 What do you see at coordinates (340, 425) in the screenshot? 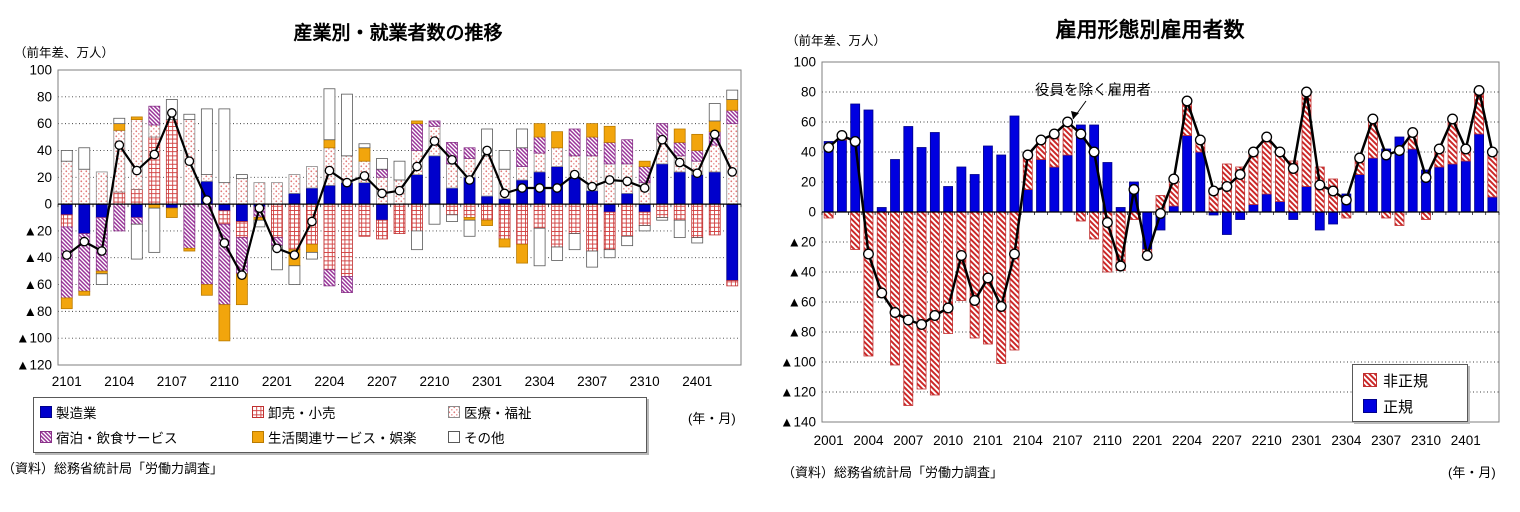
I see `industry-chart-legend: 製造業 卸売・小売 医療・福祉宿泊・飲食サービス 生活関連サービス・娯楽 その他` at bounding box center [340, 425].